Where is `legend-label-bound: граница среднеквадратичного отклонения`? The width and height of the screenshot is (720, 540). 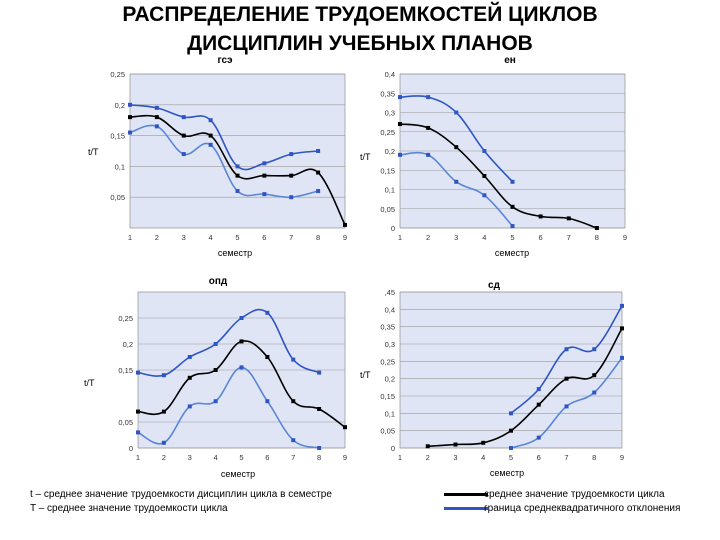
legend-label-bound: граница среднеквадратичного отклонения is located at coordinates (582, 508).